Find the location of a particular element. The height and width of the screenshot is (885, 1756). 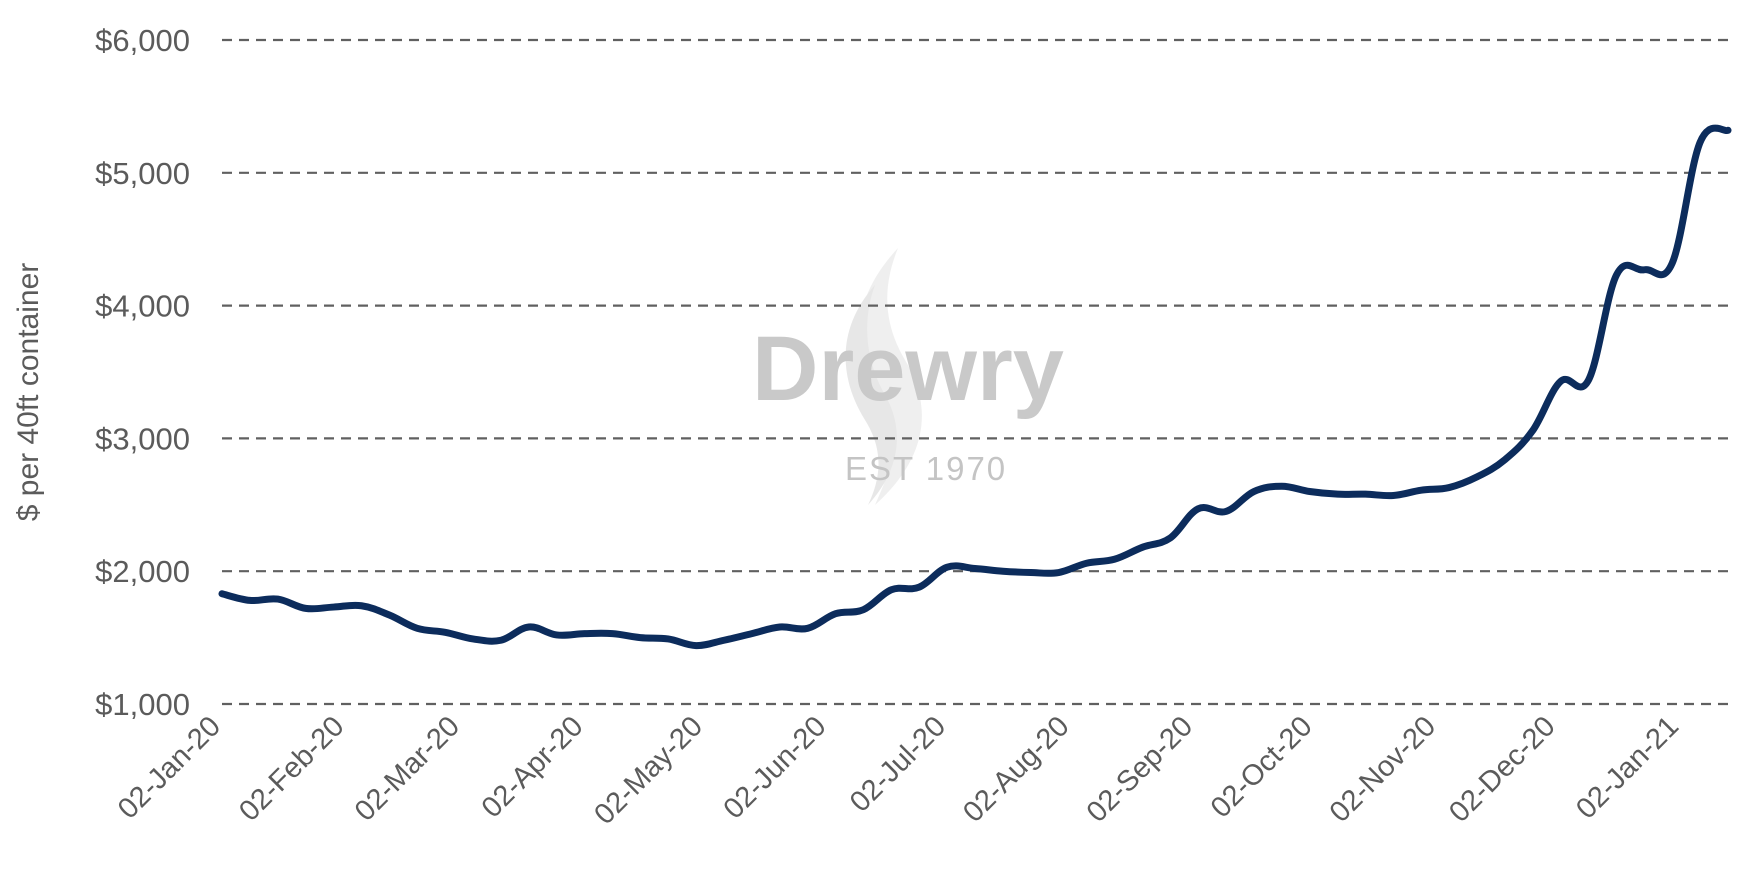

x-tick-label: 02-Oct-20 is located at coordinates (1262, 767).